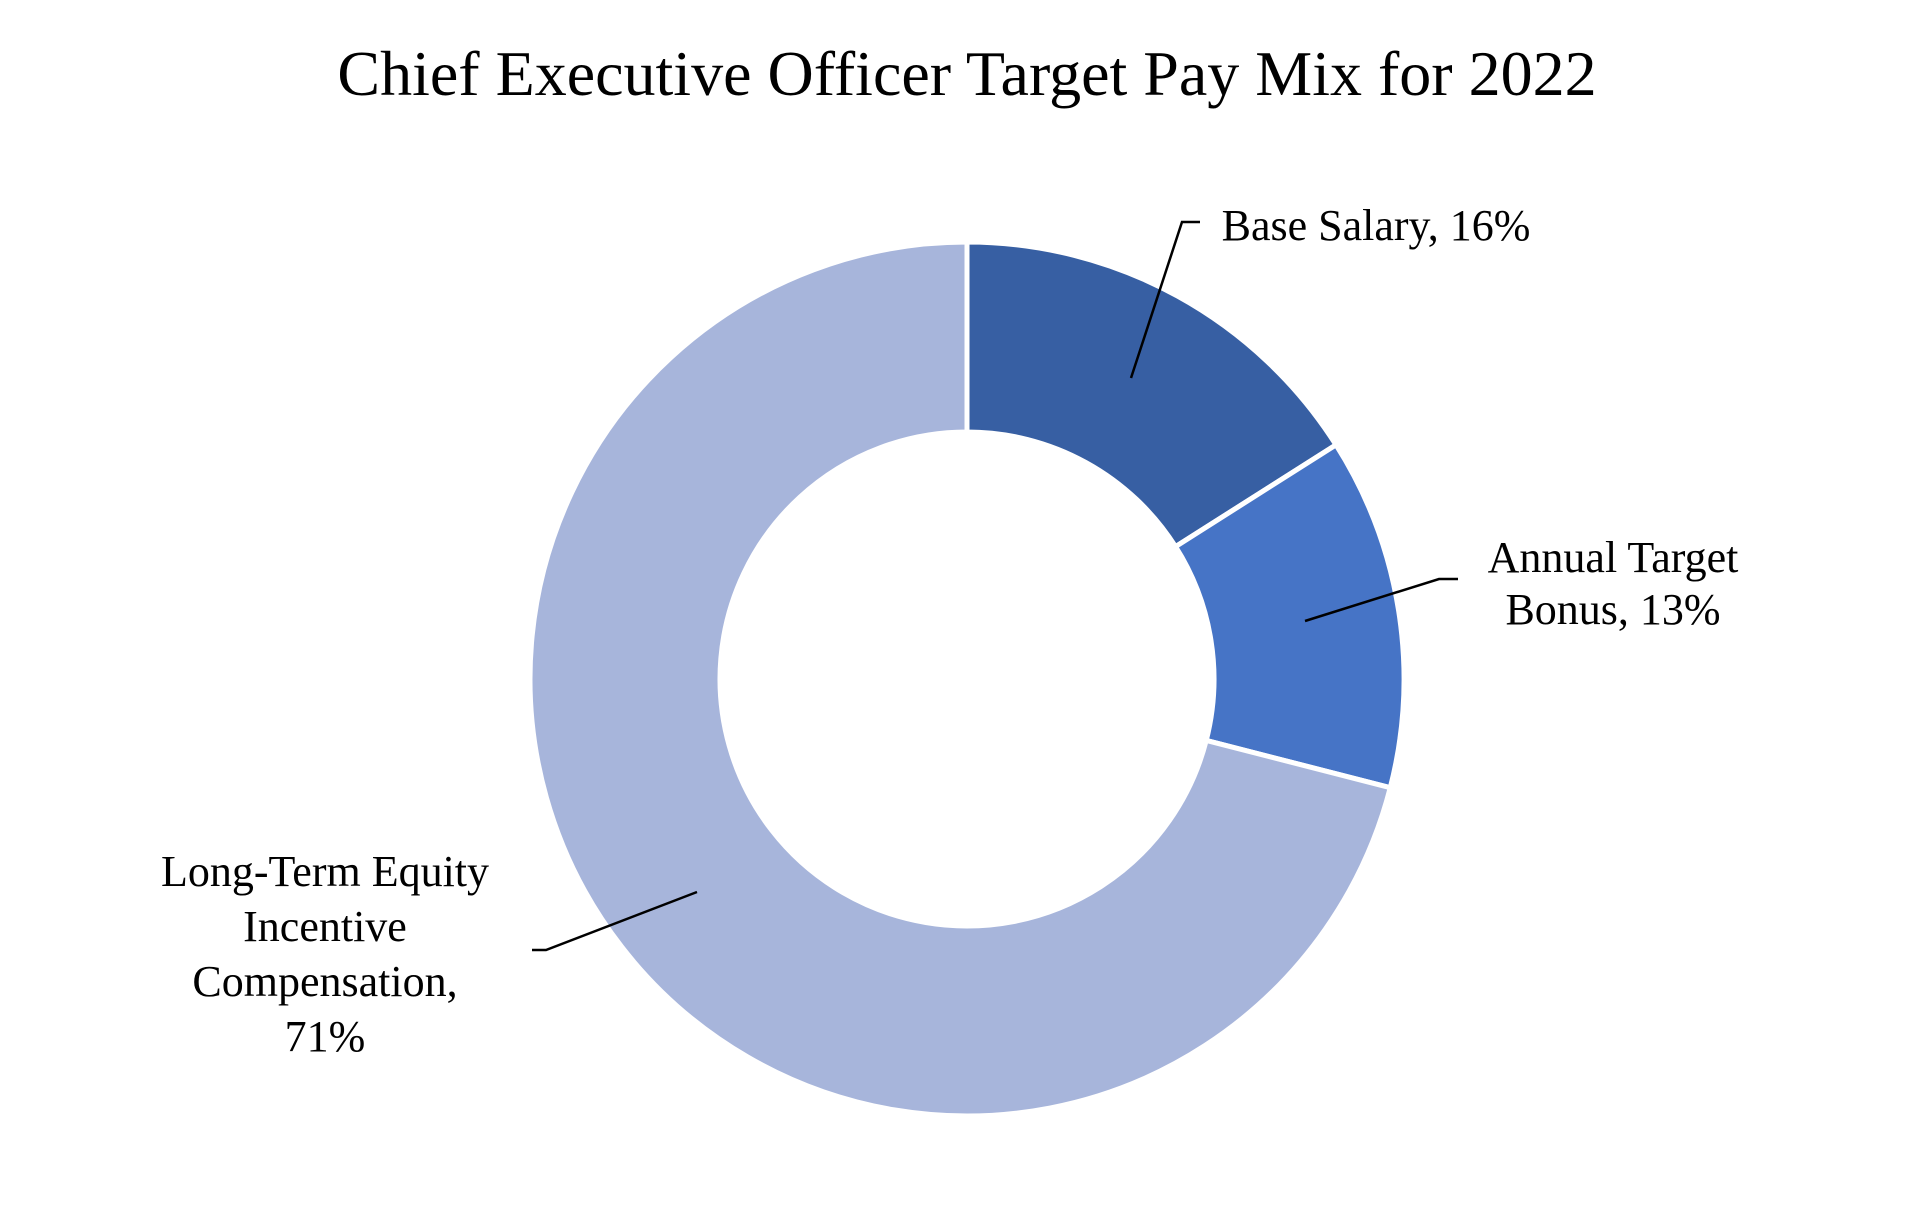 The height and width of the screenshot is (1229, 1911). I want to click on label-base-salary: Base Salary, 16%, so click(1376, 225).